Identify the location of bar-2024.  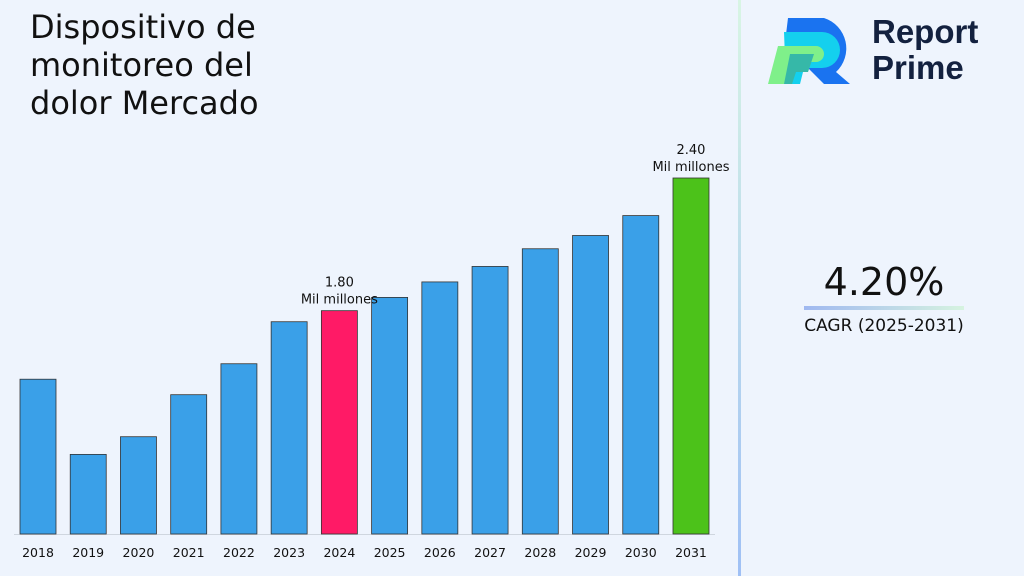
(339, 422).